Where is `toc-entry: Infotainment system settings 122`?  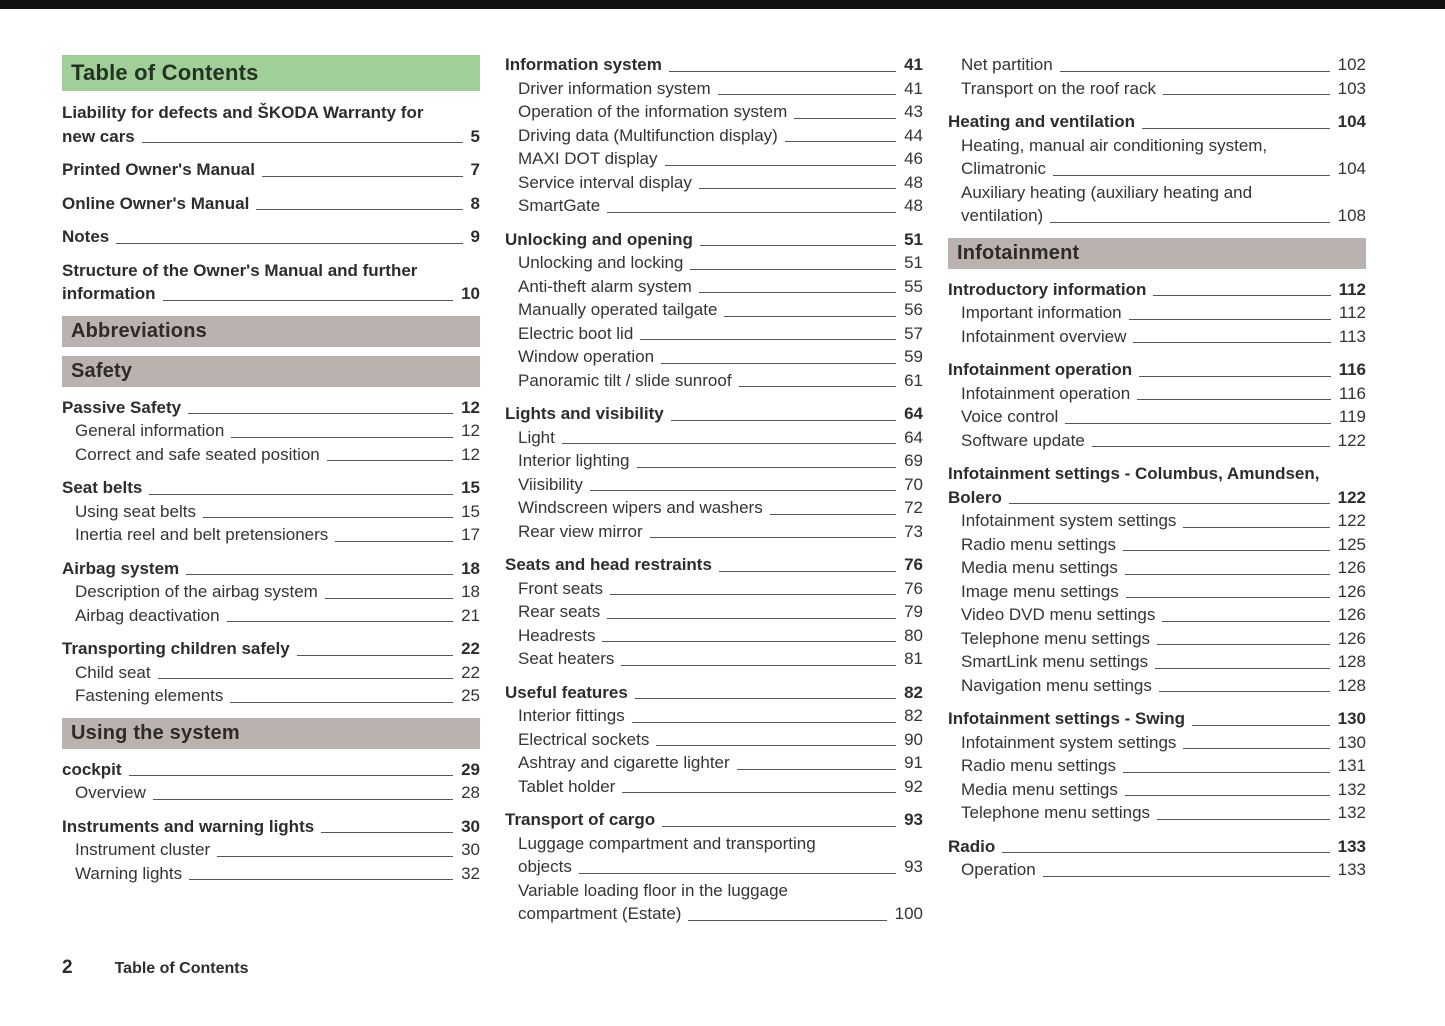
toc-entry: Infotainment system settings 122 is located at coordinates (1157, 521).